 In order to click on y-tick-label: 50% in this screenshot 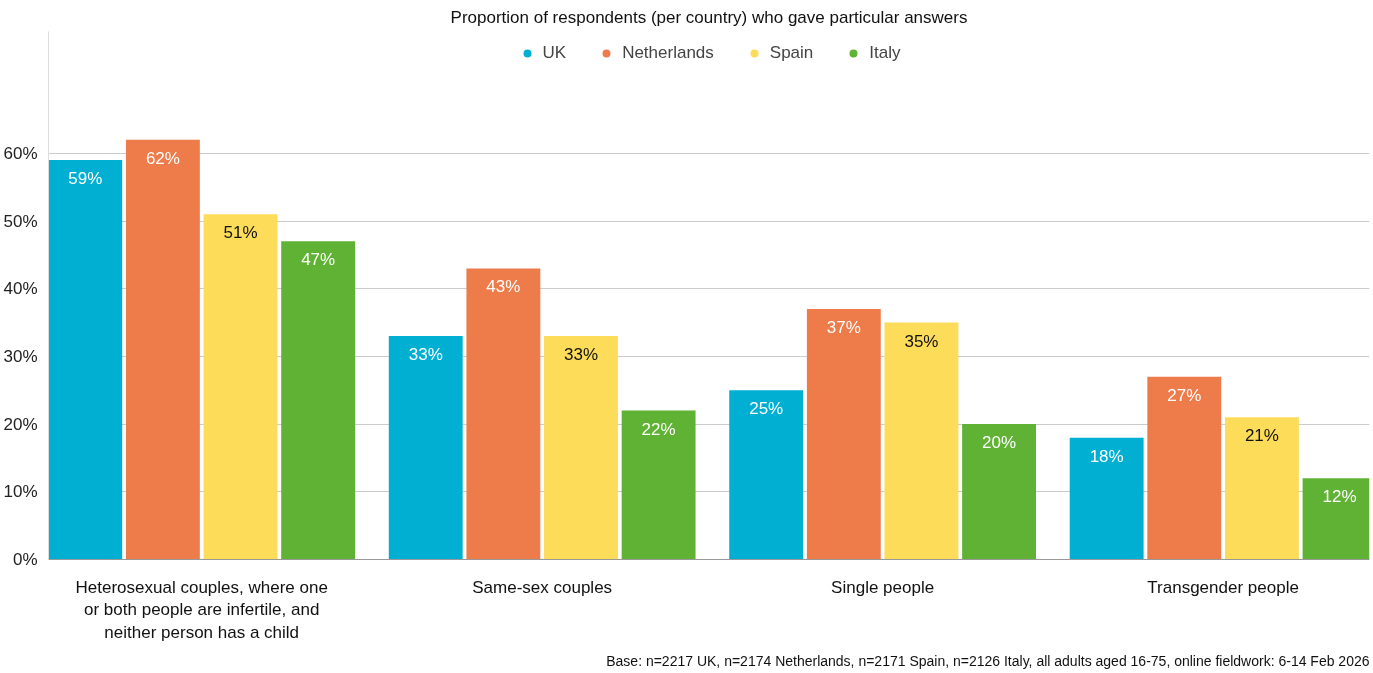, I will do `click(20, 221)`.